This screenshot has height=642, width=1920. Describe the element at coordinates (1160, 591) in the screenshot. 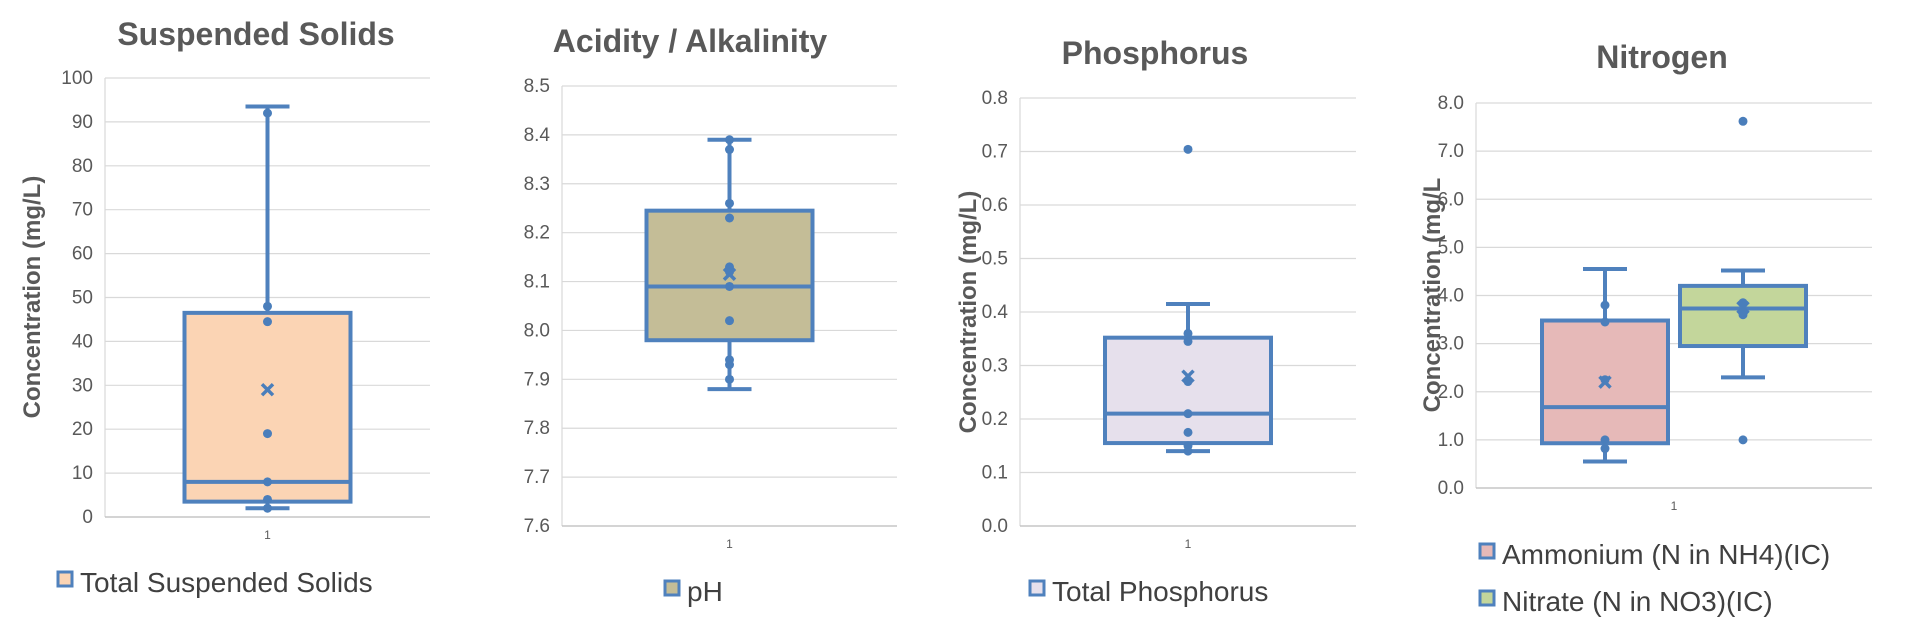

I see `legend-label: Total Phosphorus` at that location.